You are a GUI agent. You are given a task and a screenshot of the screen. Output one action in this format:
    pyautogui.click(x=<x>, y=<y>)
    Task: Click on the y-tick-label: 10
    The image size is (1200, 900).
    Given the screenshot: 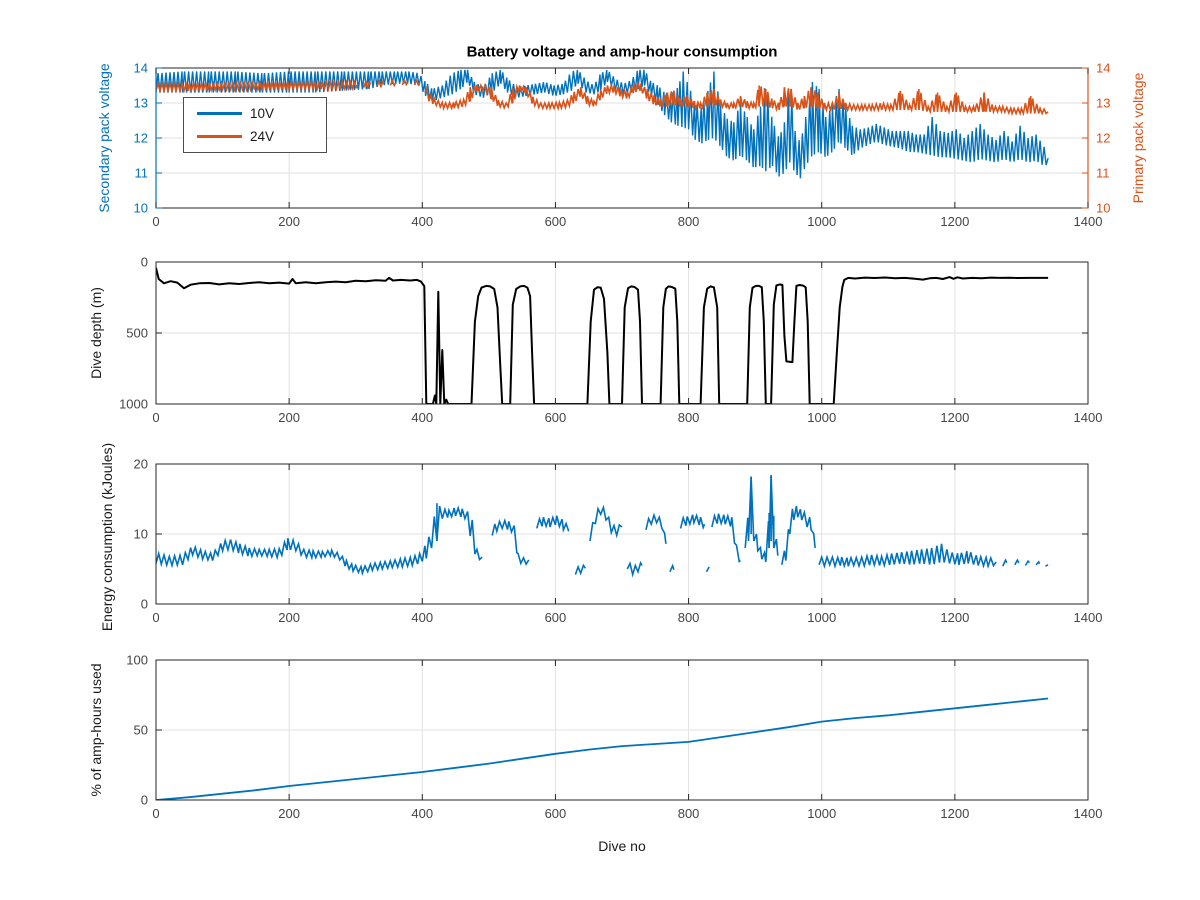 What is the action you would take?
    pyautogui.click(x=141, y=208)
    